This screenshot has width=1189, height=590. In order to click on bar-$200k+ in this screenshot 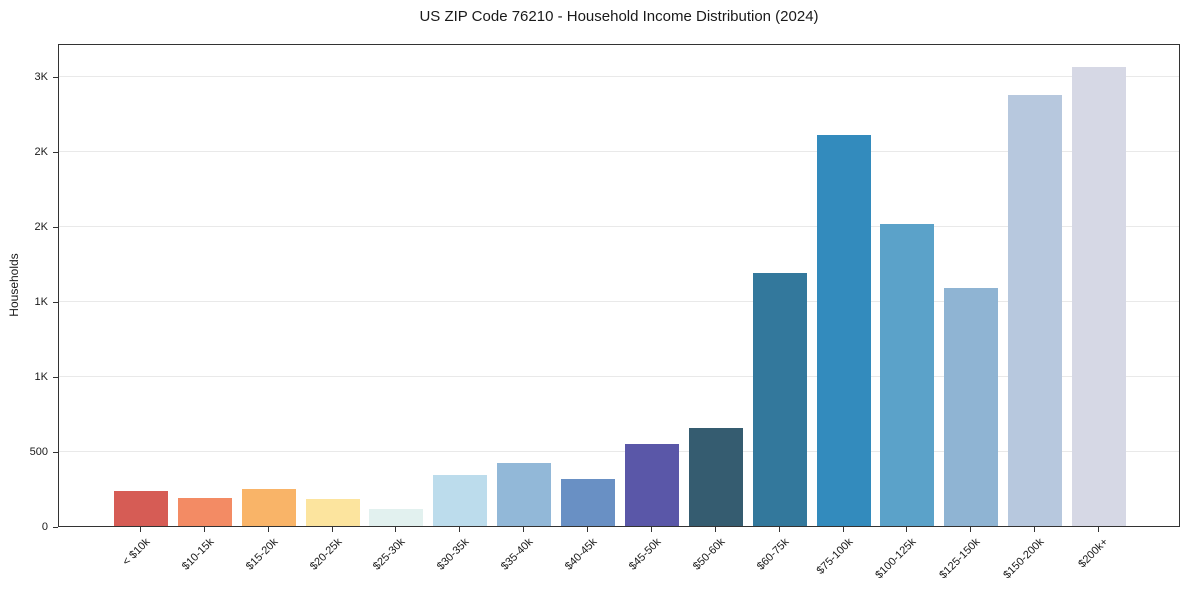, I will do `click(1099, 296)`.